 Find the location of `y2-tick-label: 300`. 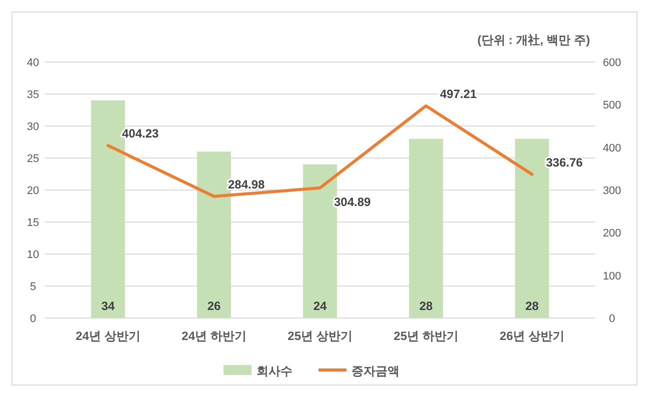

y2-tick-label: 300 is located at coordinates (612, 191).